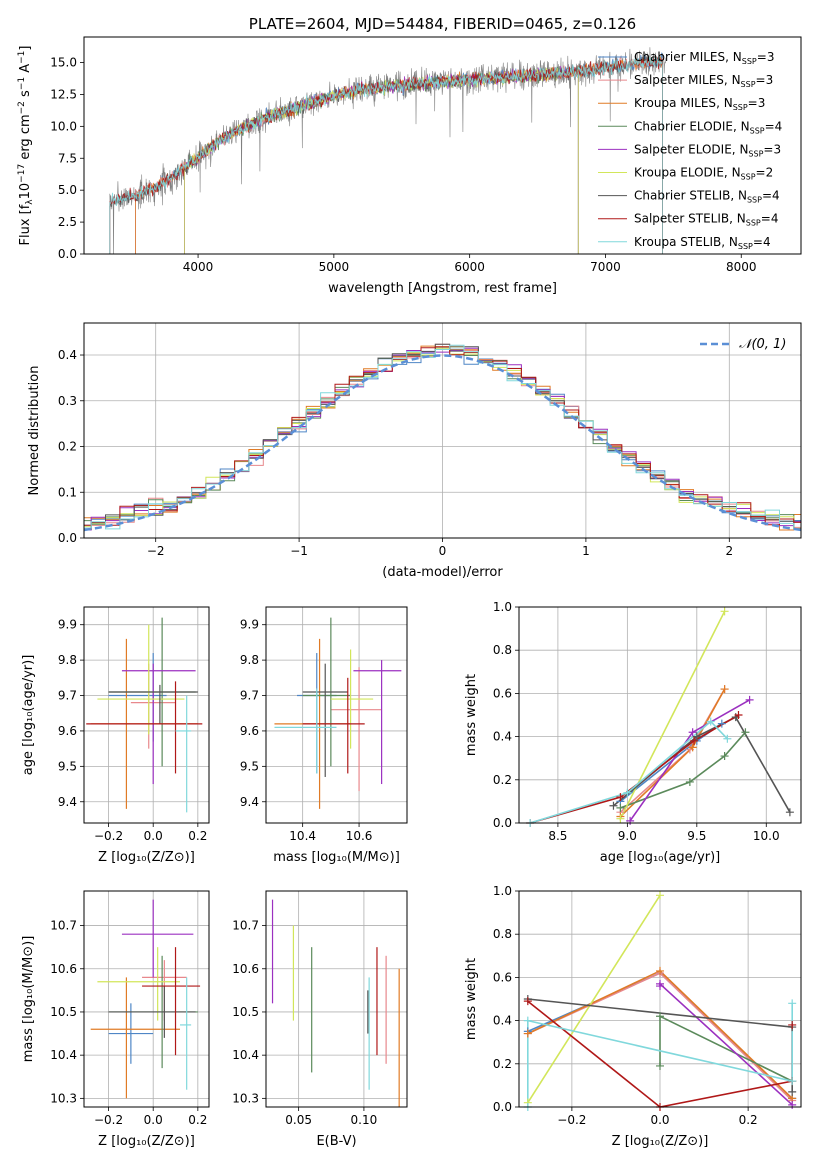 The width and height of the screenshot is (819, 1170). Describe the element at coordinates (707, 150) in the screenshot. I see `legend-entry: Salpeter ELODIE, NSSP=3` at that location.